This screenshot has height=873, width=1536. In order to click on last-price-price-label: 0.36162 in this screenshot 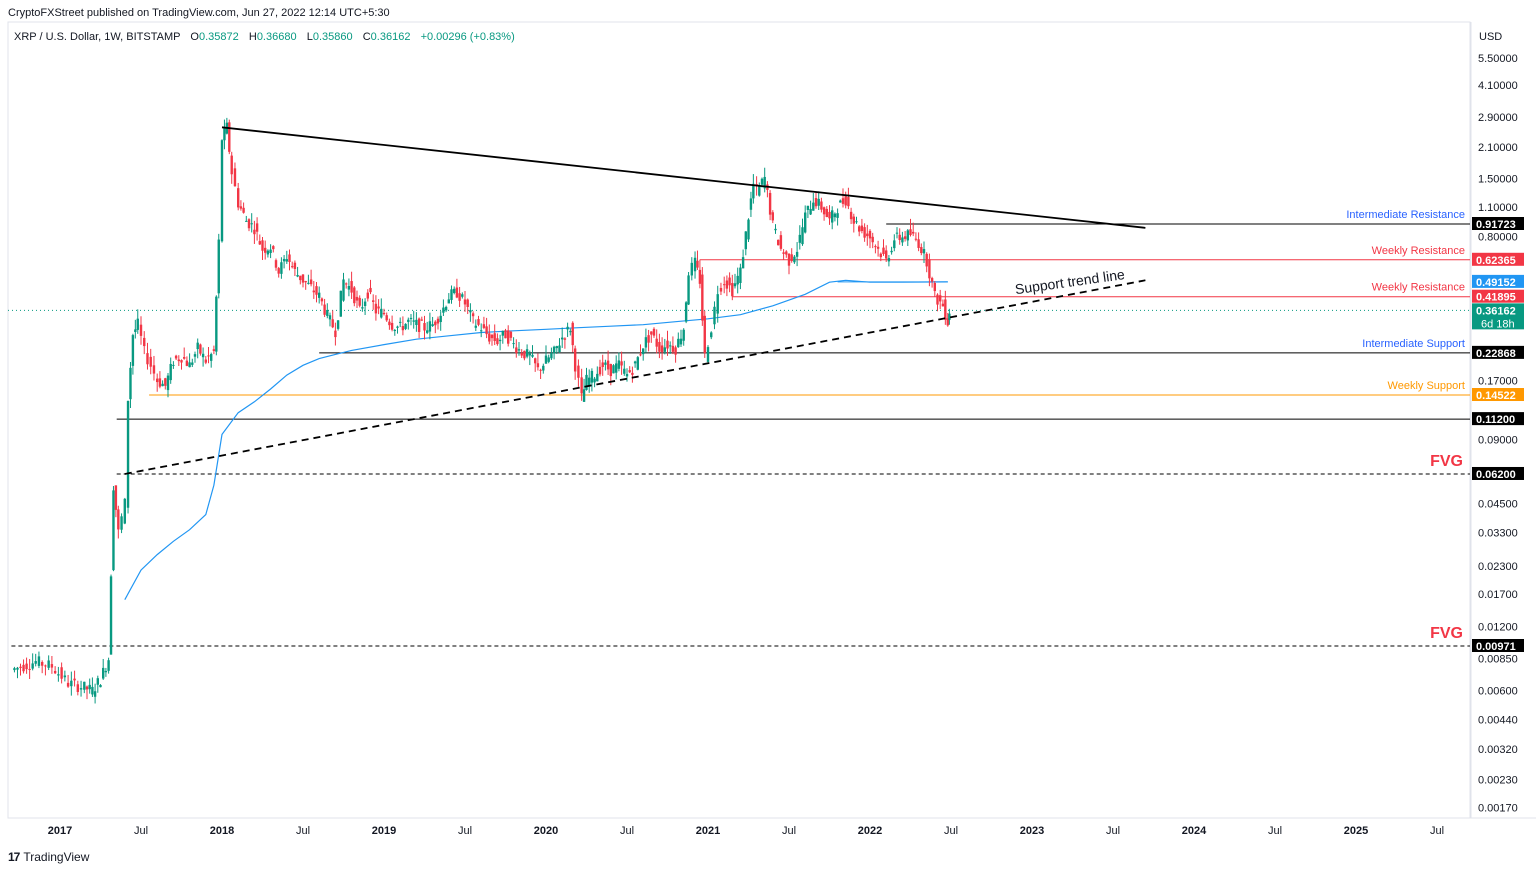, I will do `click(1496, 311)`.